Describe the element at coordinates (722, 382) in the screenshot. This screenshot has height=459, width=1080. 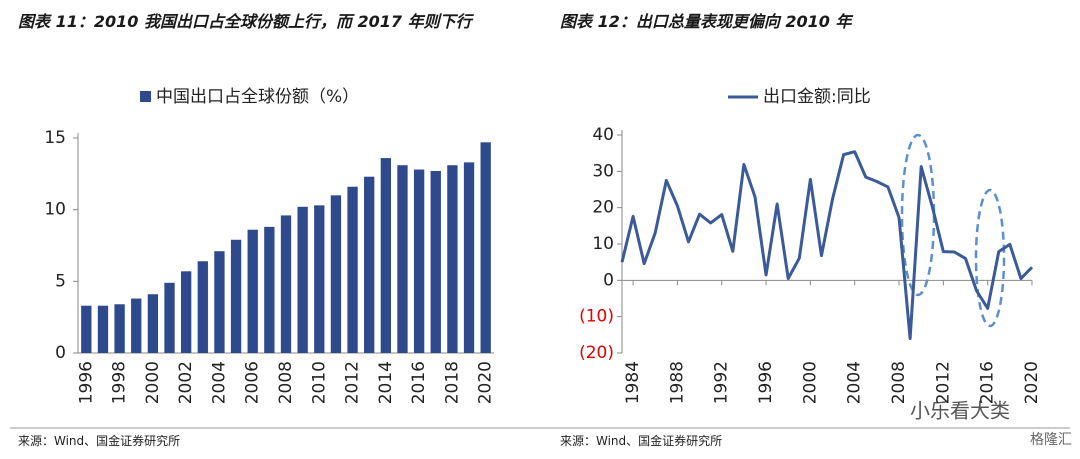
I see `x-tick-label: 1992` at that location.